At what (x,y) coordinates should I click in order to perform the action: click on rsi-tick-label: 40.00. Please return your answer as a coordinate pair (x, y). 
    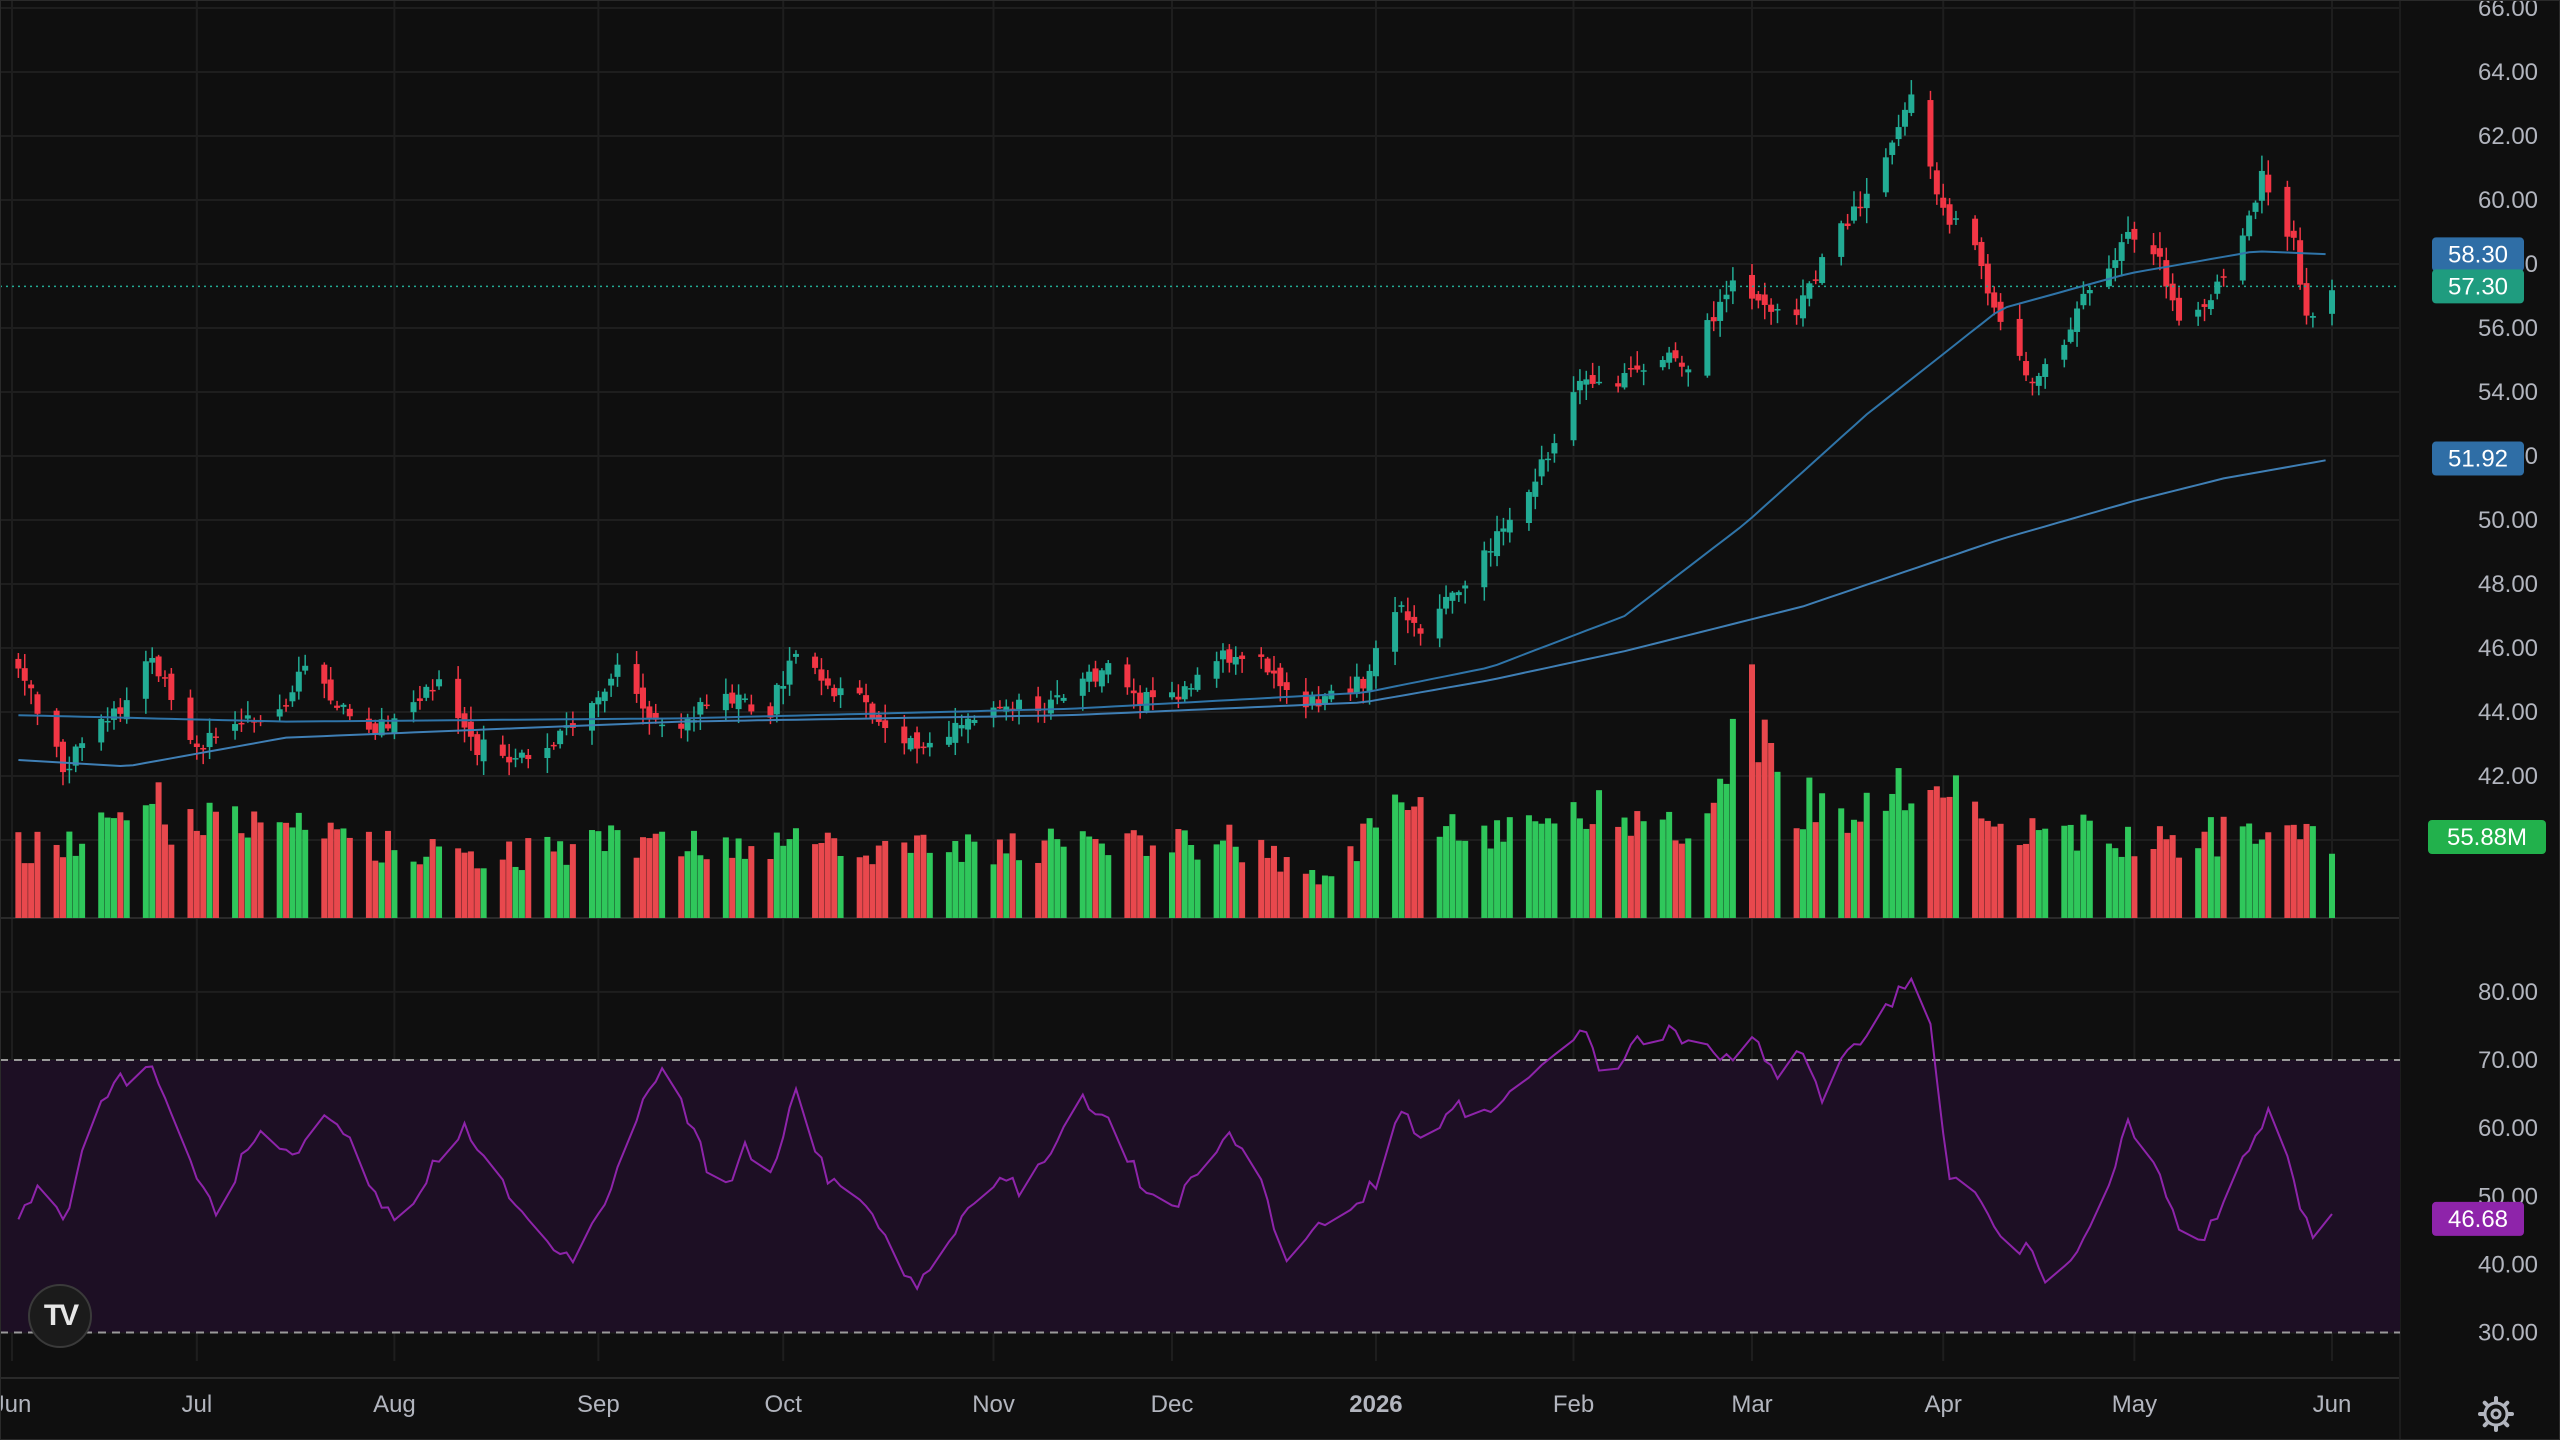
    Looking at the image, I should click on (2508, 1264).